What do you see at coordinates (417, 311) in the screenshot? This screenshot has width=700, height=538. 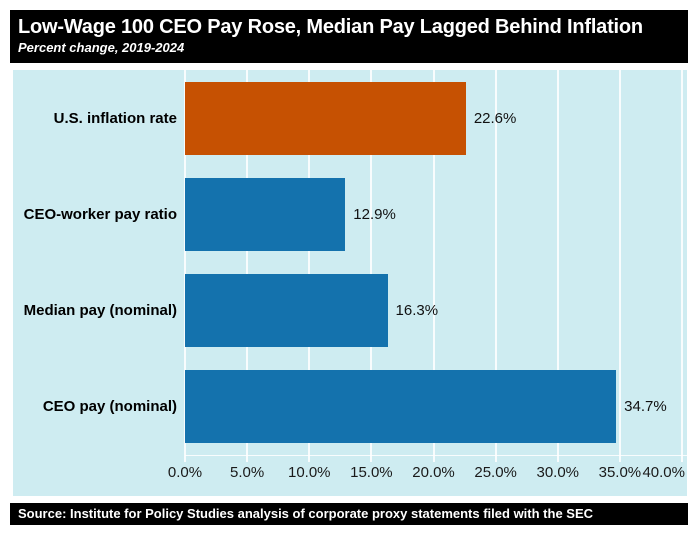 I see `bar-value-label: 16.3%` at bounding box center [417, 311].